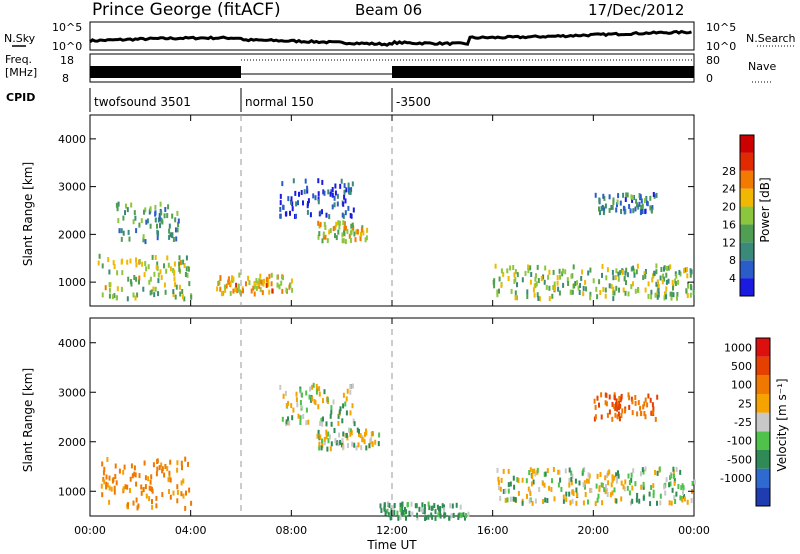  What do you see at coordinates (762, 66) in the screenshot?
I see `nave-label: Nave` at bounding box center [762, 66].